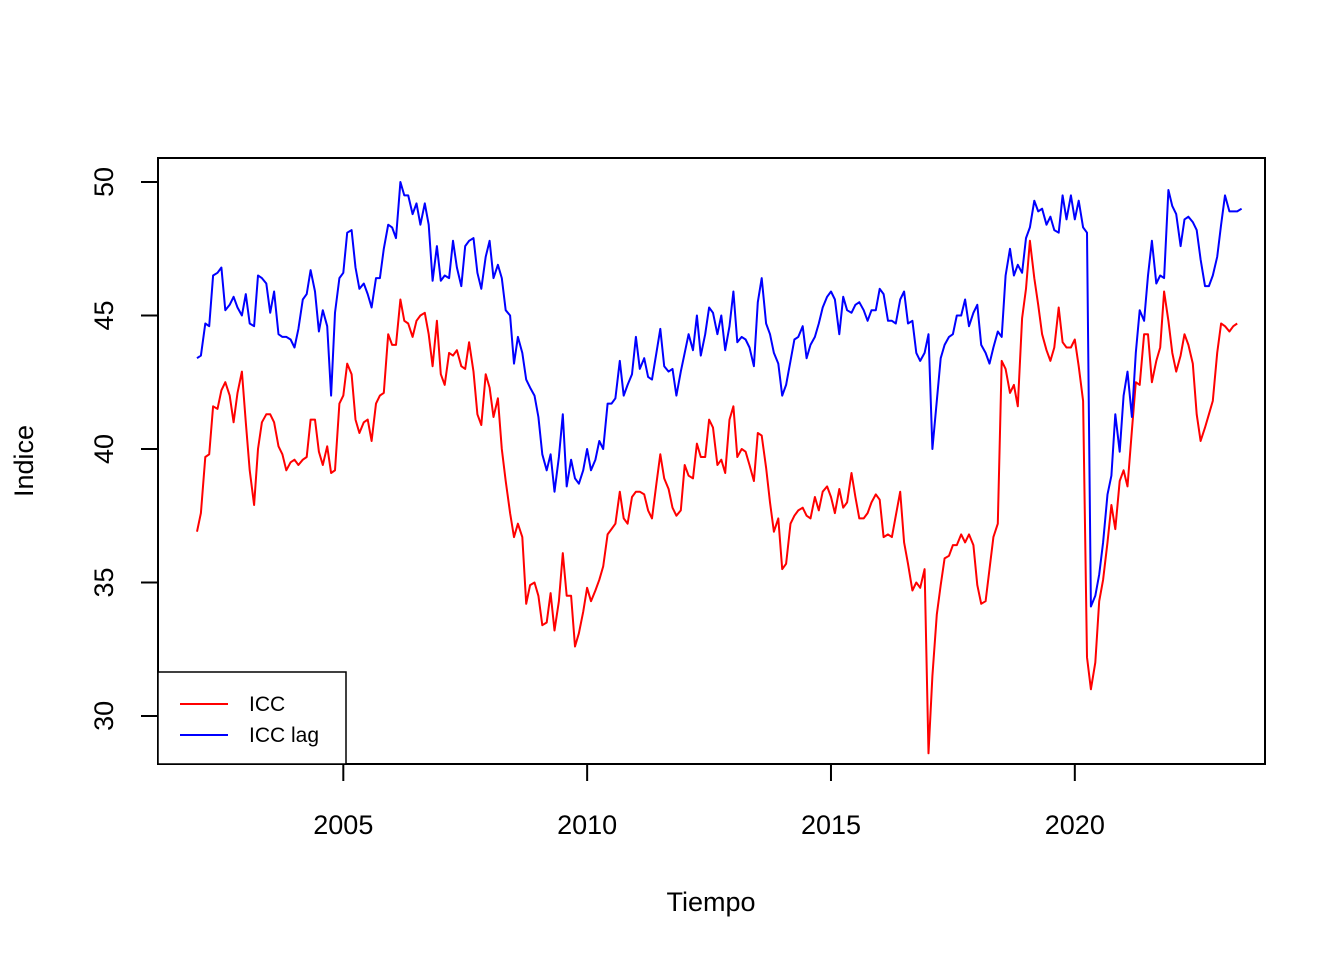 The width and height of the screenshot is (1344, 960). I want to click on y-tick-label: 35, so click(104, 582).